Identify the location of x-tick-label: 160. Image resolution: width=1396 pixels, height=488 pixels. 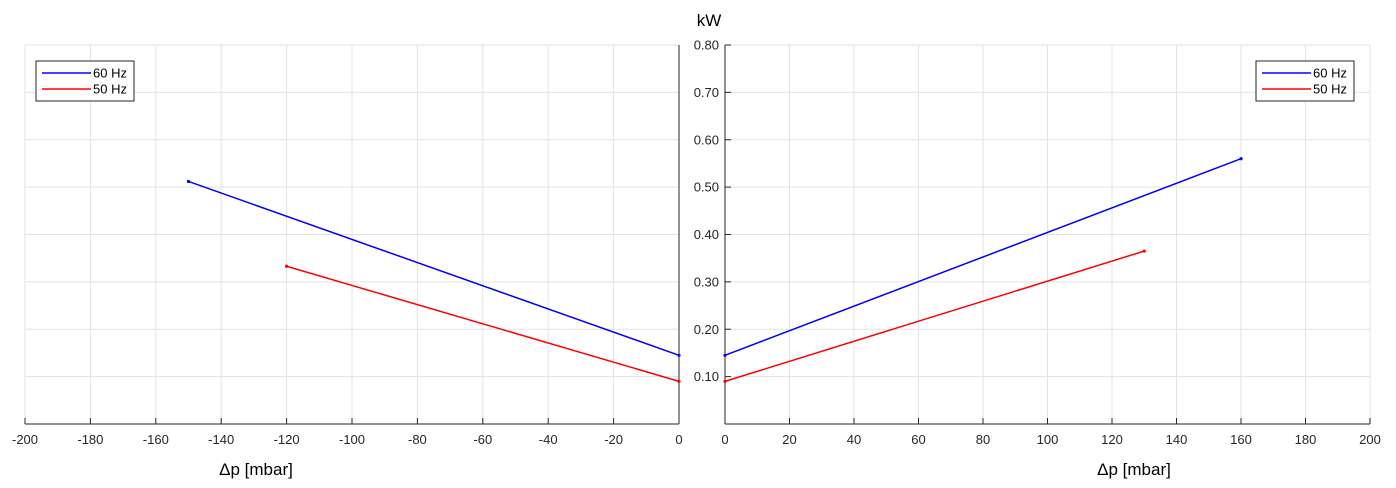
(1241, 439).